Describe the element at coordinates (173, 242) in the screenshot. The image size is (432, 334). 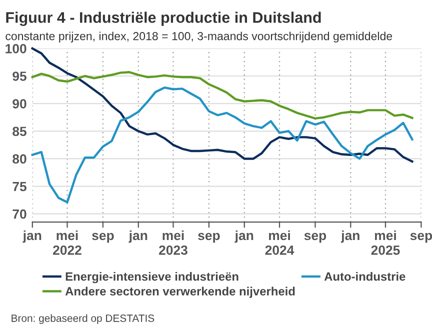
I see `x-tick-label: mei 2023` at that location.